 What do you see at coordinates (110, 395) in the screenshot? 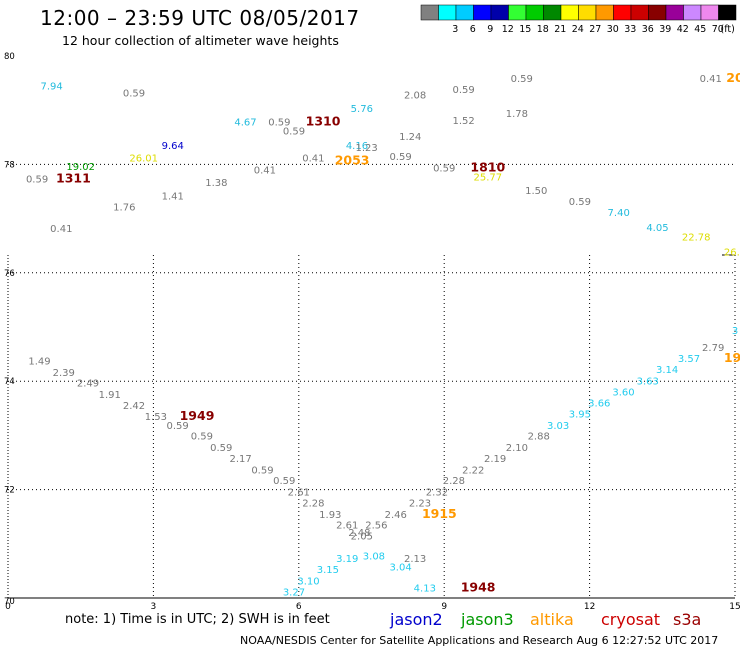
I see `data-point: 1.91` at bounding box center [110, 395].